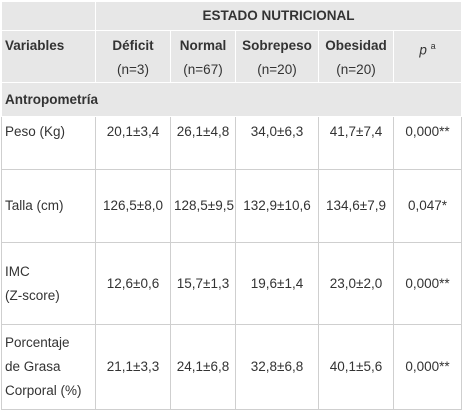 Image resolution: width=462 pixels, height=410 pixels. Describe the element at coordinates (35, 131) in the screenshot. I see `variable-line: Peso (Kg)` at that location.